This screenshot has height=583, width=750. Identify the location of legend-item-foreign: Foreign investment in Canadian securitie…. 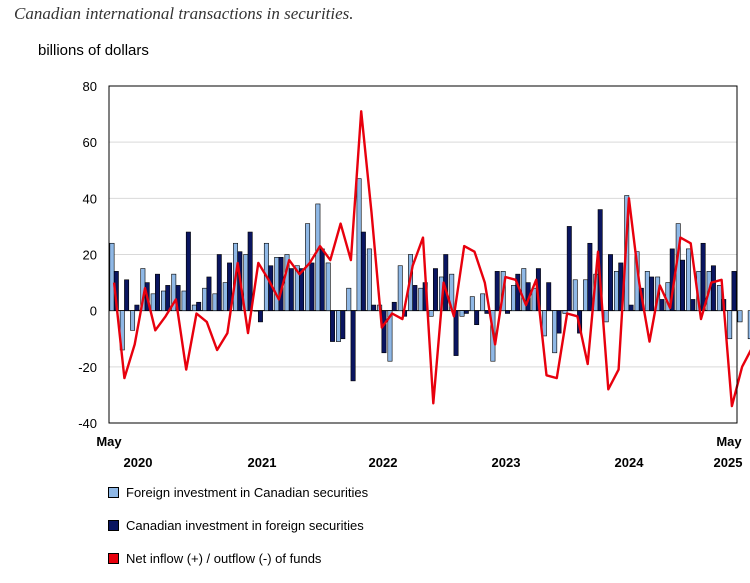
(238, 492).